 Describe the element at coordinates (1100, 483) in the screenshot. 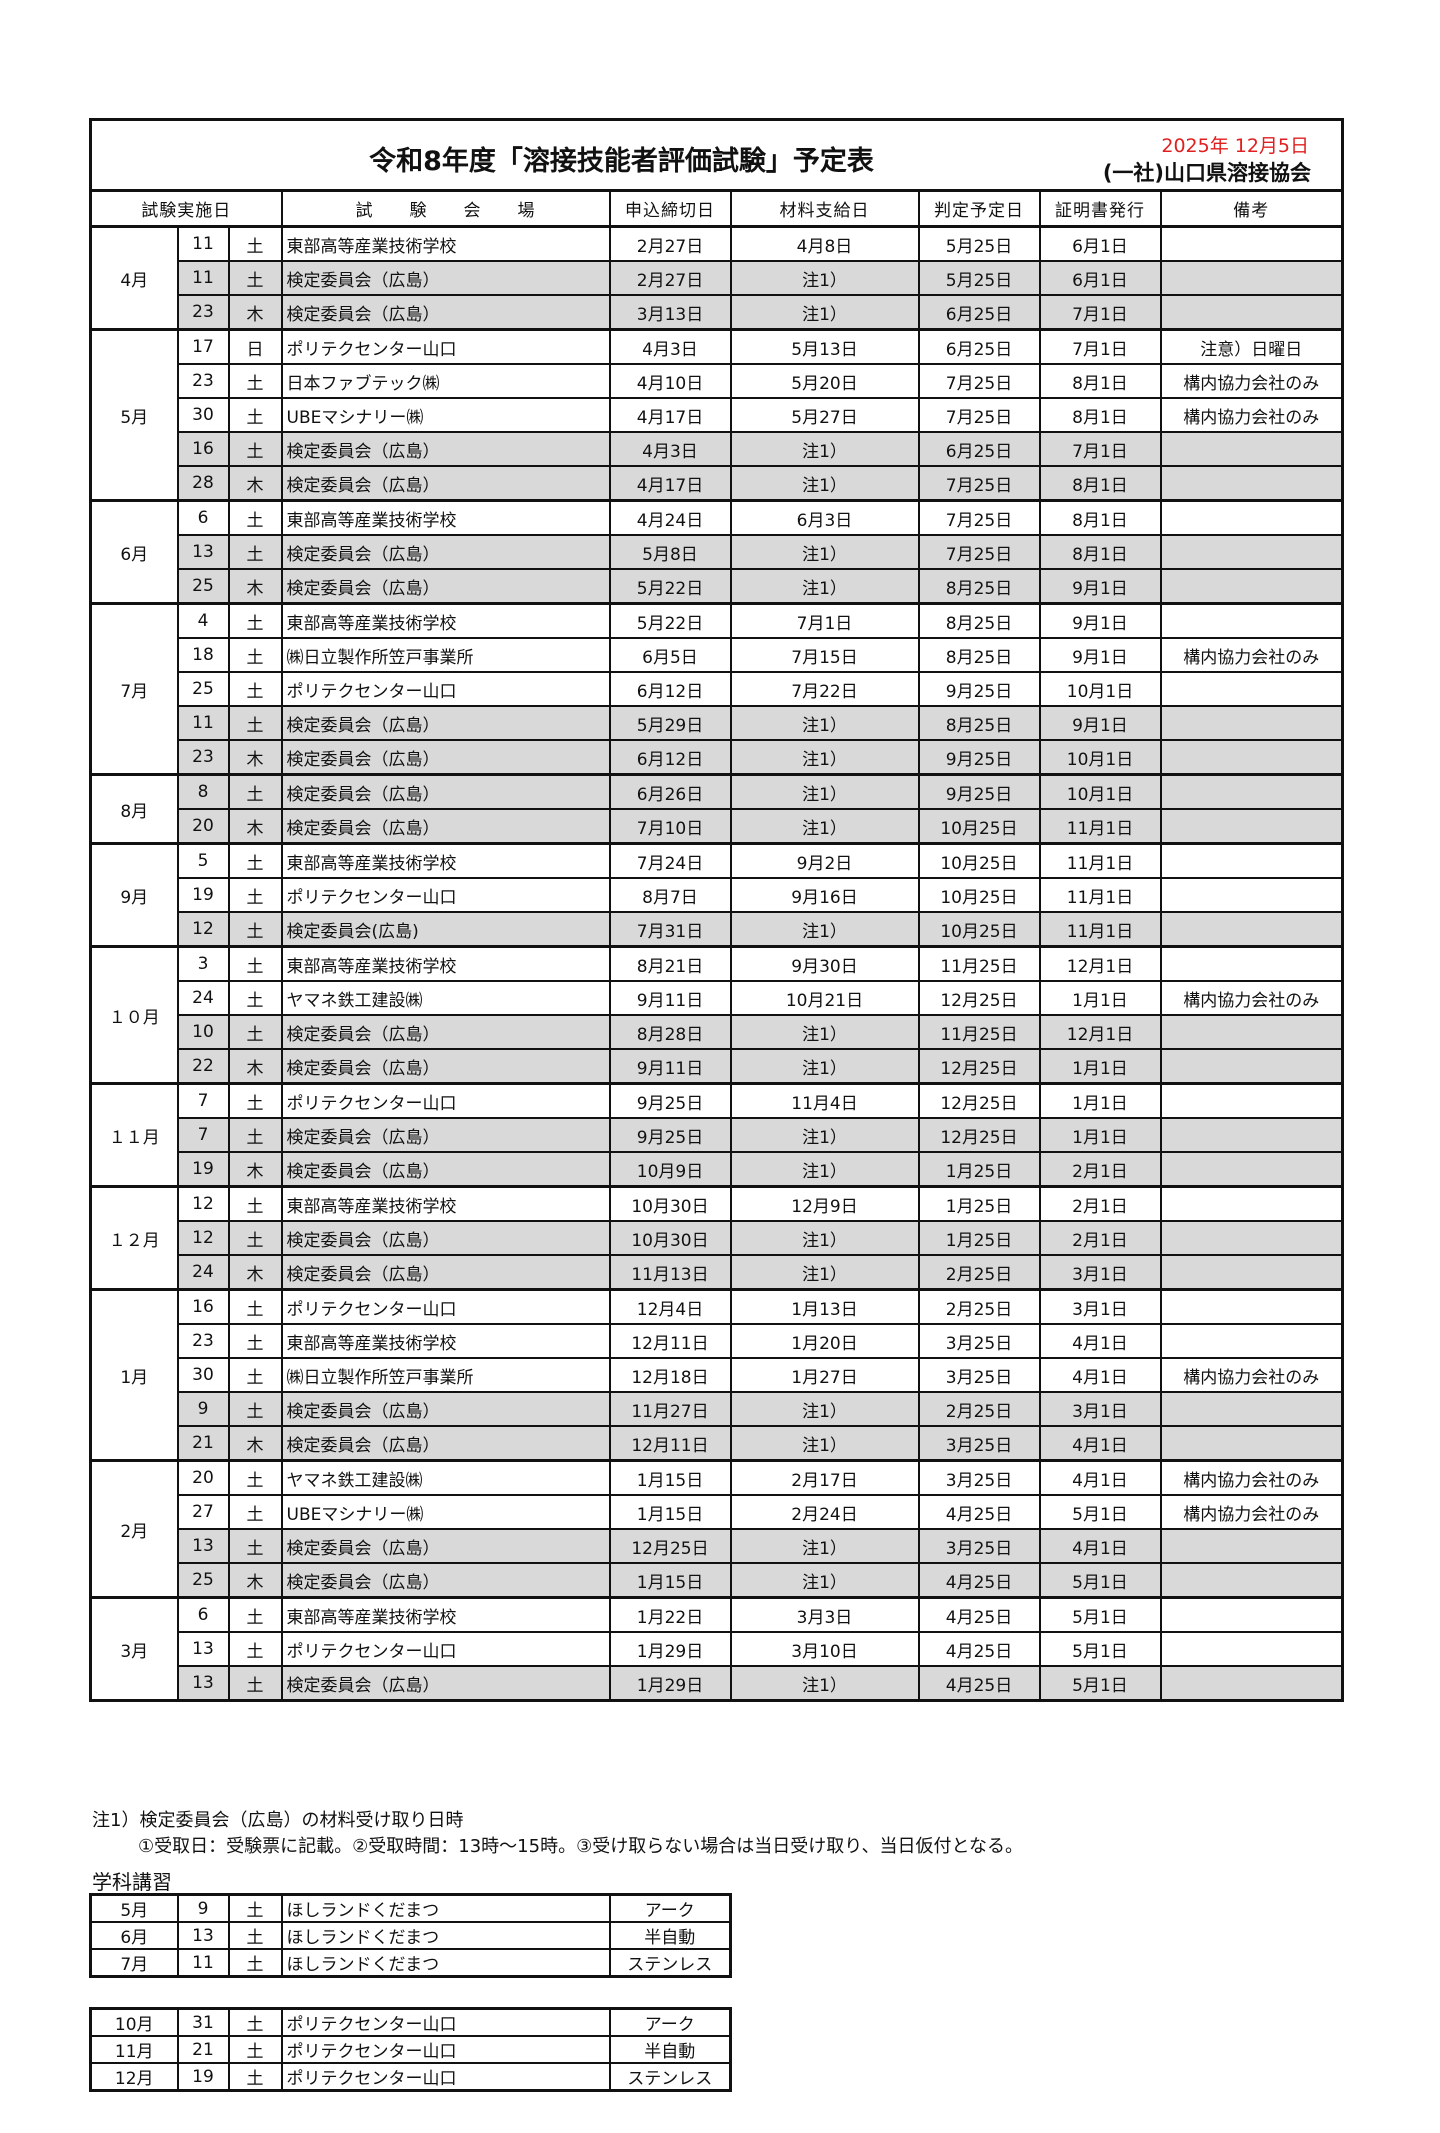

I see `certificate-cell: 8月1日` at that location.